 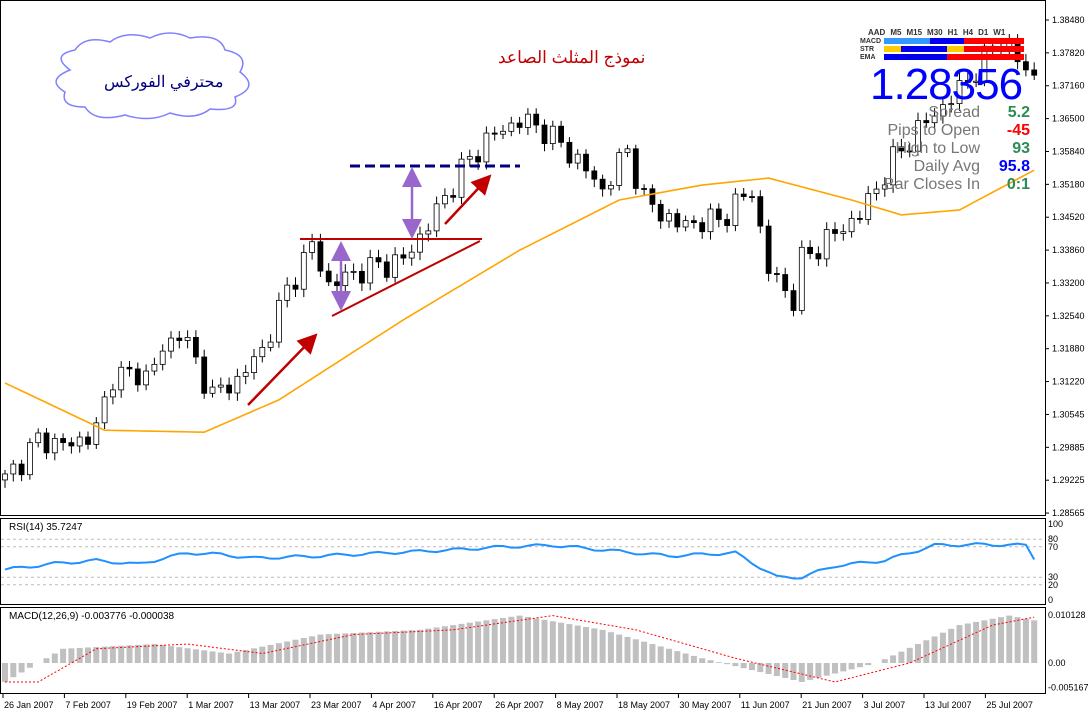 What do you see at coordinates (968, 32) in the screenshot?
I see `timeframe-label: H4` at bounding box center [968, 32].